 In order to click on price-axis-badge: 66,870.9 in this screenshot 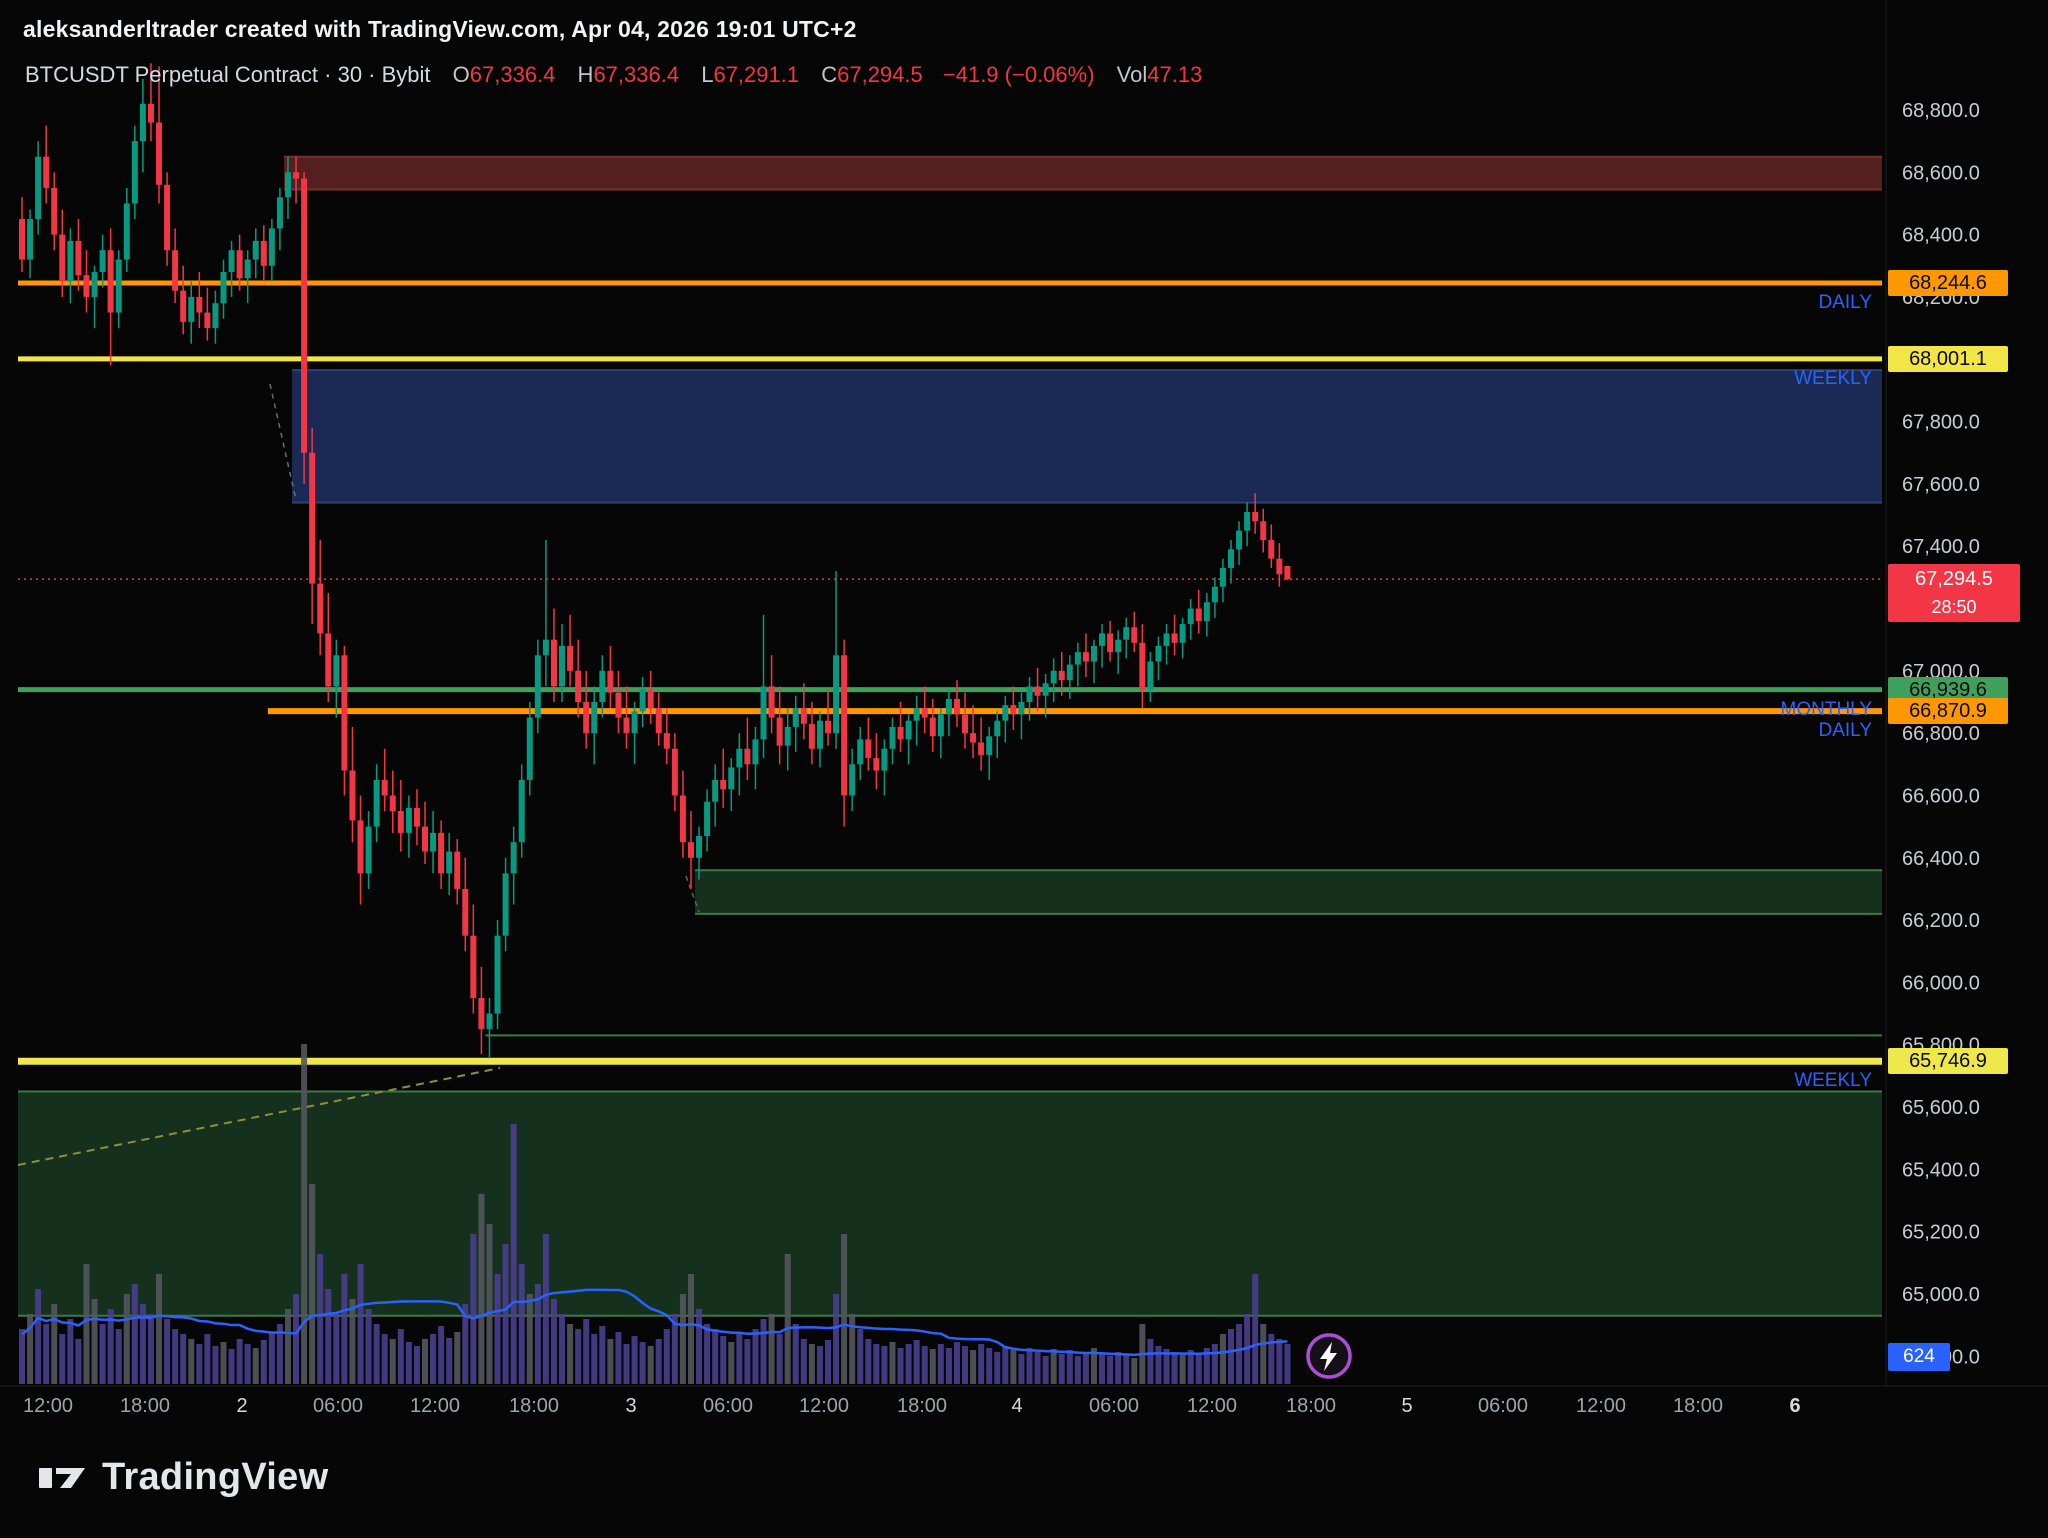, I will do `click(1948, 711)`.